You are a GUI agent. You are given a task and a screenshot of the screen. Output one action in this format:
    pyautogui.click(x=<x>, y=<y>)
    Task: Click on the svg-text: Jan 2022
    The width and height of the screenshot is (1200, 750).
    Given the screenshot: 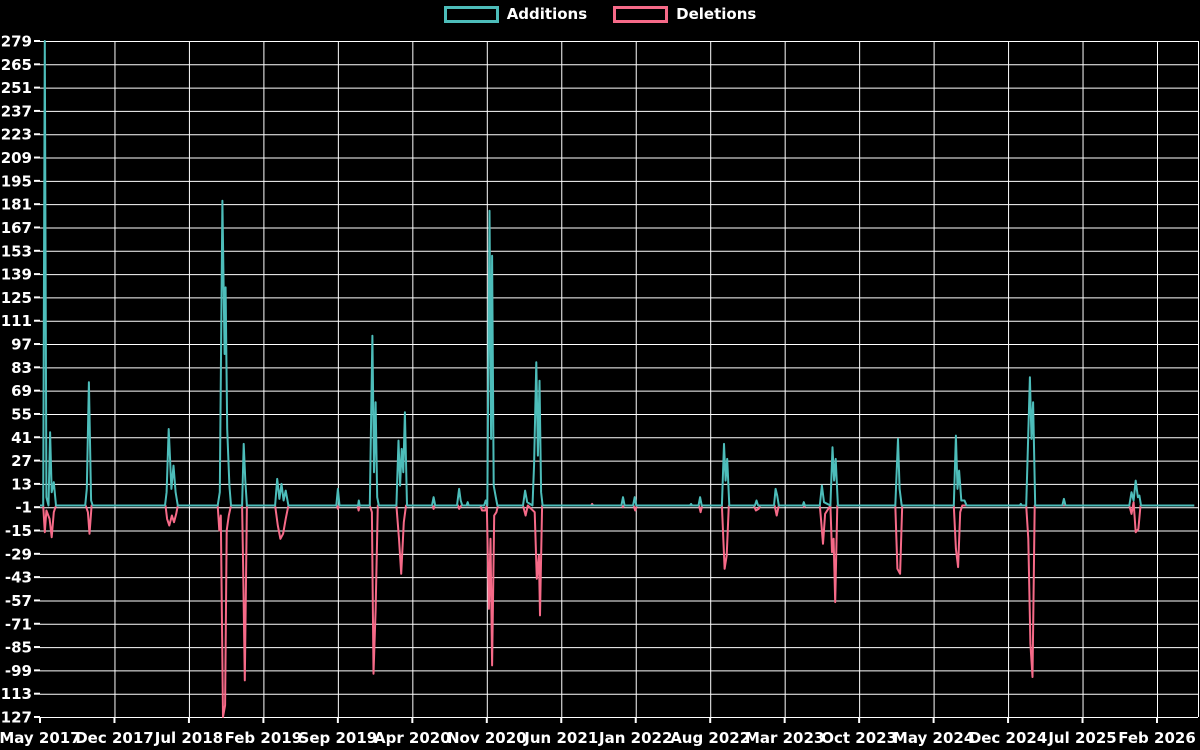 What is the action you would take?
    pyautogui.click(x=635, y=738)
    